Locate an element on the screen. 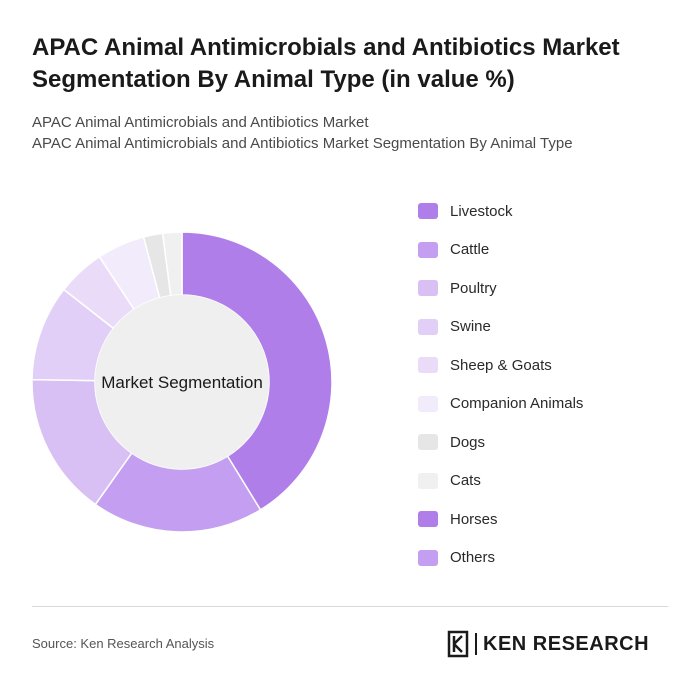  footer-divider is located at coordinates (350, 606).